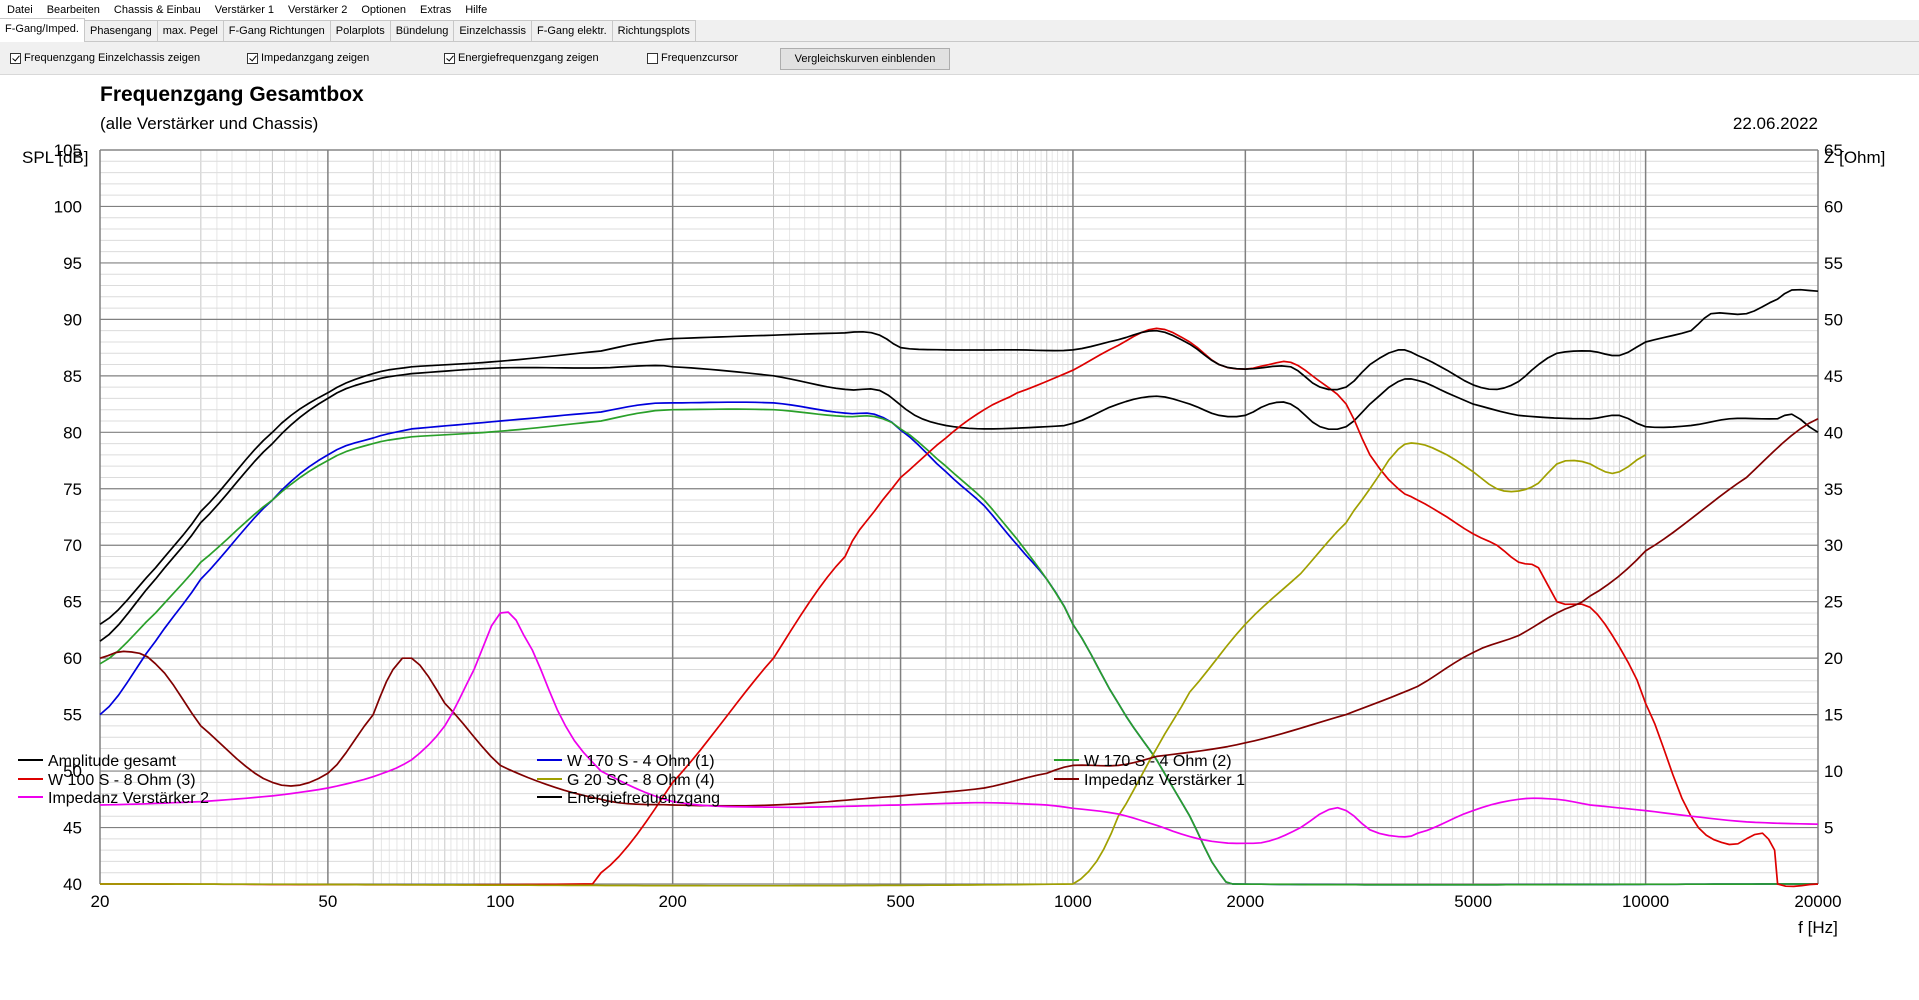  I want to click on y-tick-label: 100, so click(68, 206).